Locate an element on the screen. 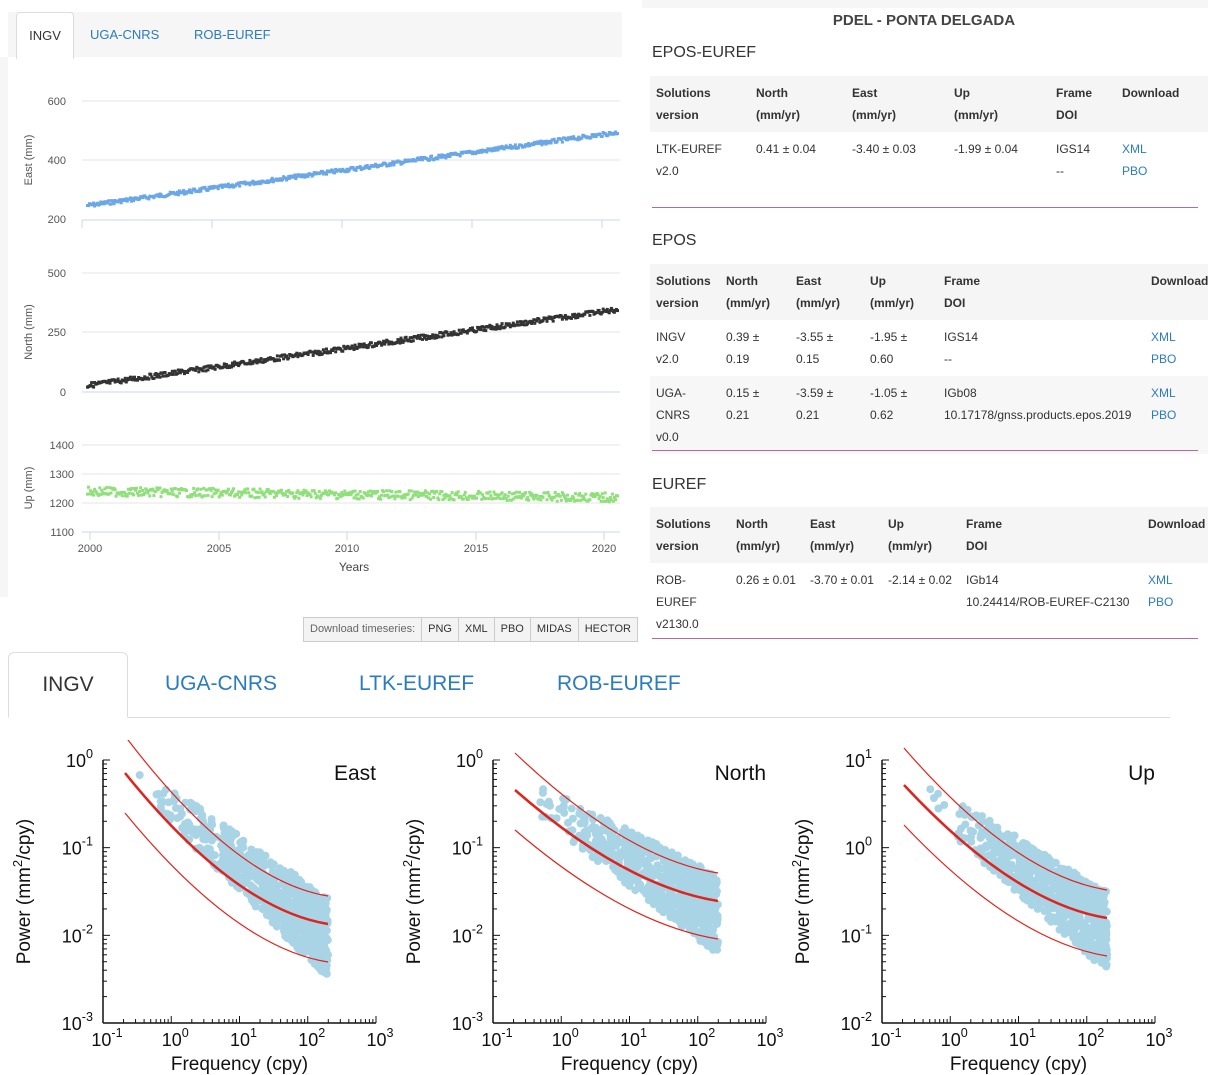  tab-ingv-spectra: INGV is located at coordinates (68, 685).